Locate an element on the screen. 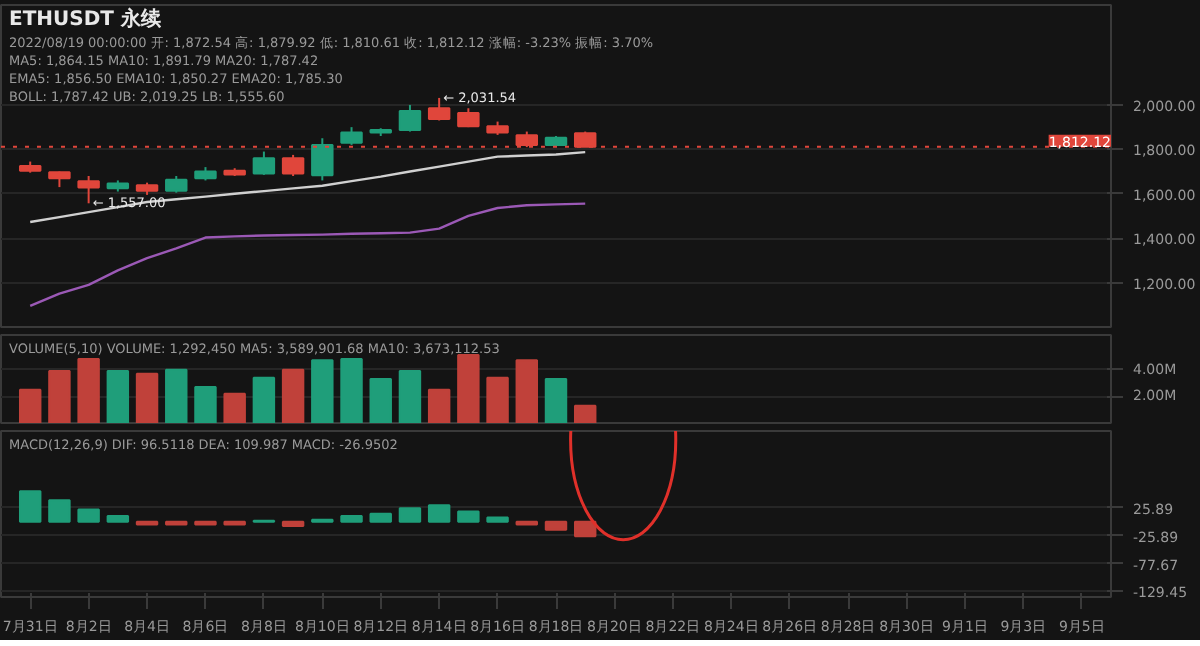 The image size is (1200, 646). chart-title: ETHUSDT 永续 is located at coordinates (86, 19).